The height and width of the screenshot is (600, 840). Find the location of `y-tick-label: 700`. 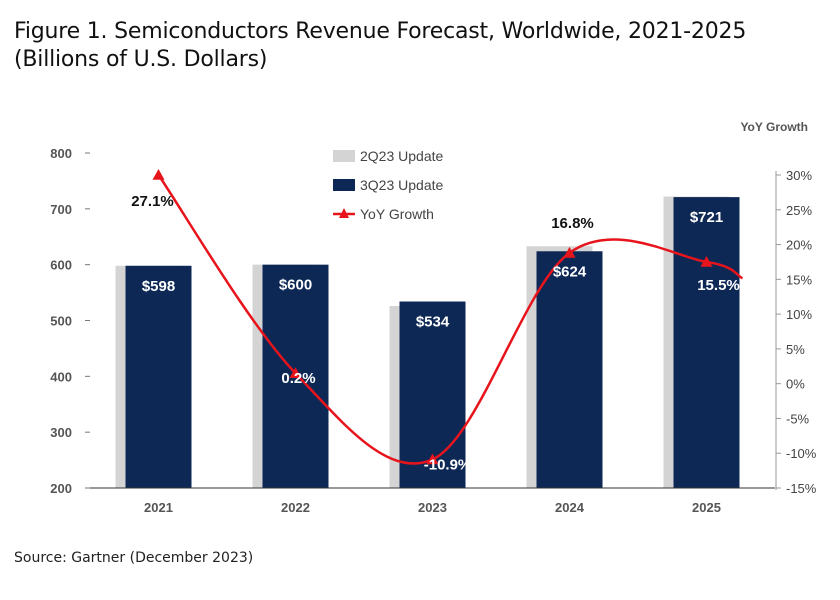

y-tick-label: 700 is located at coordinates (61, 209).